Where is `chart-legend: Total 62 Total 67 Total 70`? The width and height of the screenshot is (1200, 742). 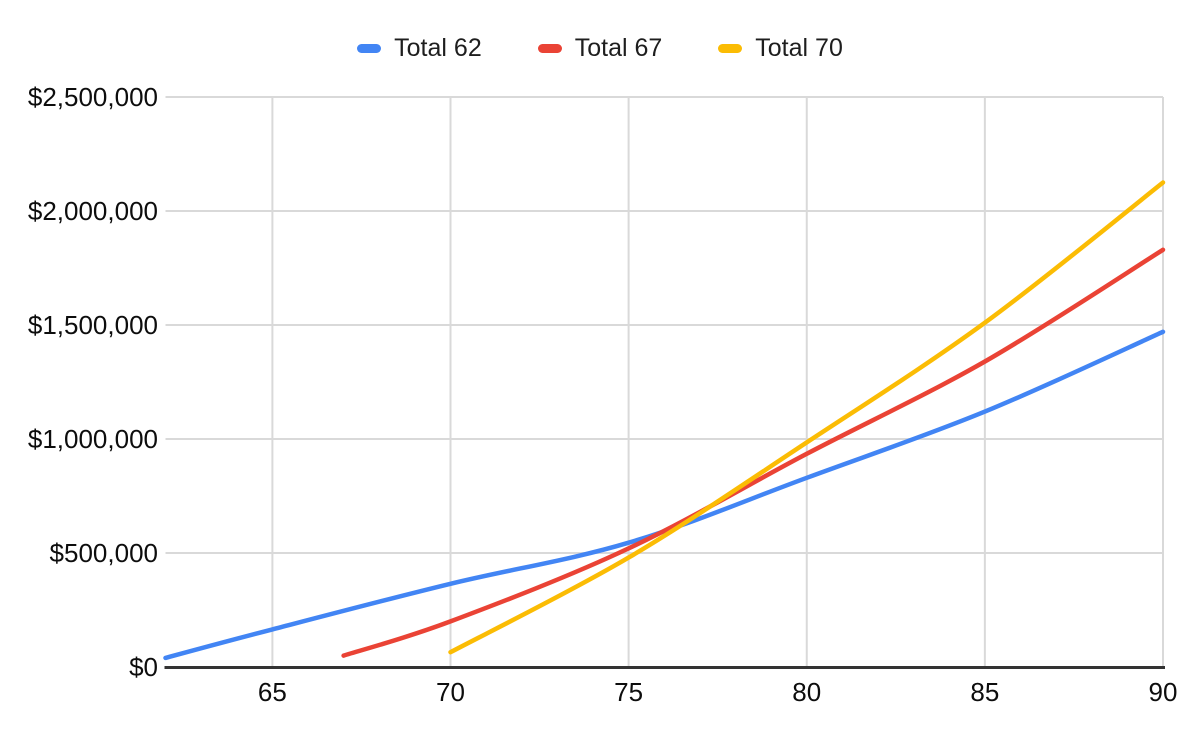 chart-legend: Total 62 Total 67 Total 70 is located at coordinates (600, 48).